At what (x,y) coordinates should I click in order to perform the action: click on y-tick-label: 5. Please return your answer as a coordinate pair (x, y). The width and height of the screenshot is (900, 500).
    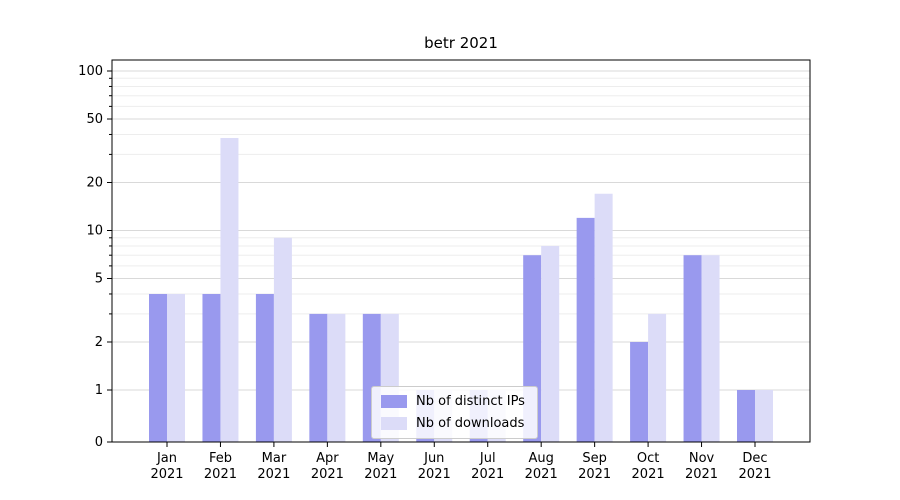
    Looking at the image, I should click on (99, 279).